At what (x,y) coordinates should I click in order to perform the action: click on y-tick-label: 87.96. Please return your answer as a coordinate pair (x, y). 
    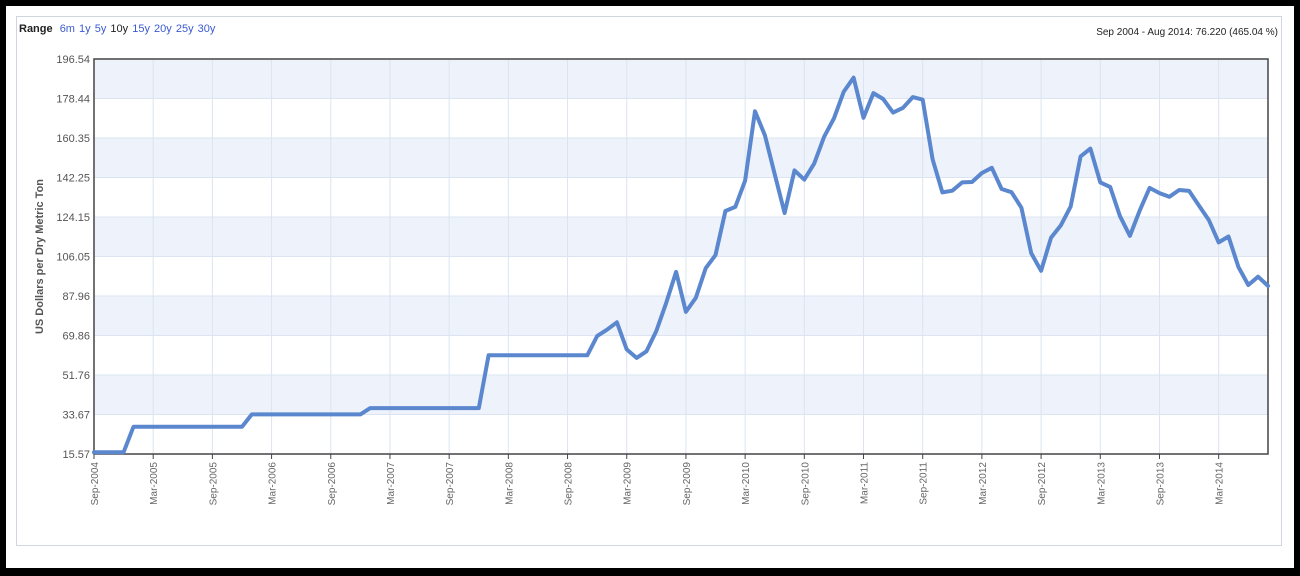
    Looking at the image, I should click on (76, 297).